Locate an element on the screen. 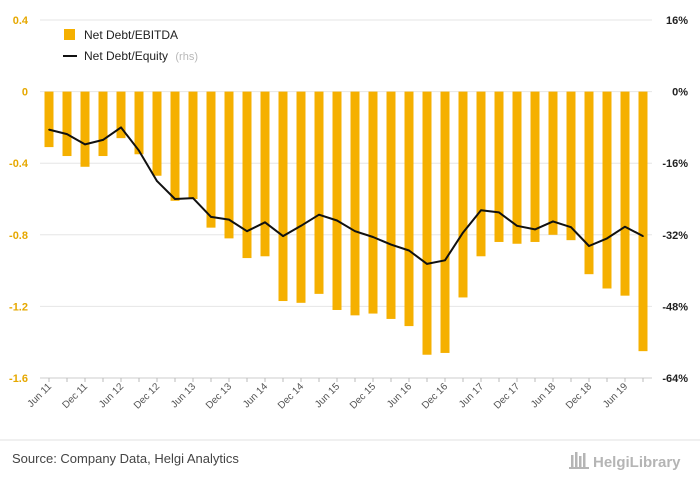  x-tick-label: Dec 13 is located at coordinates (219, 396).